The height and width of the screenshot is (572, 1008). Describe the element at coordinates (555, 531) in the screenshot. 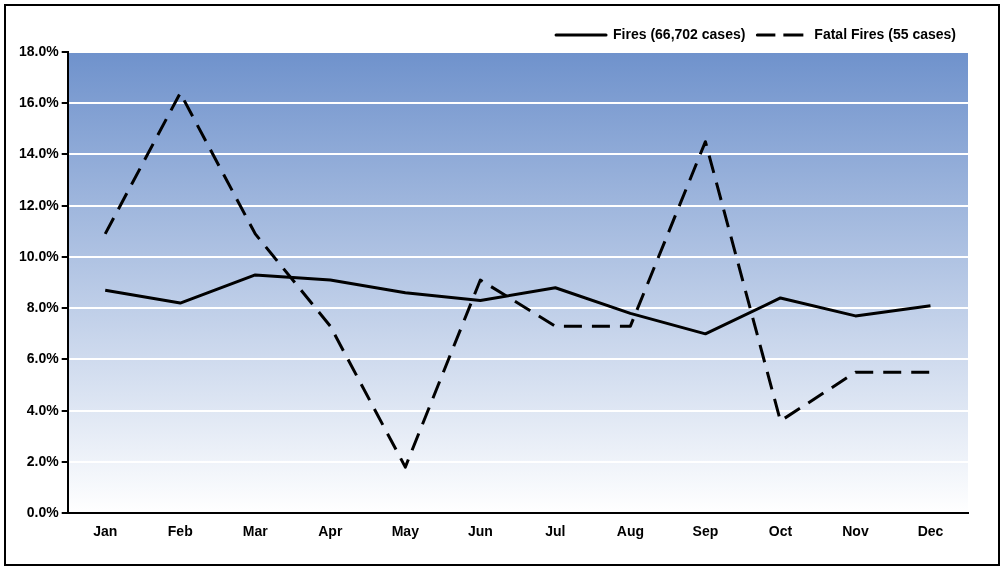

I see `x-tick-label: Jul` at that location.